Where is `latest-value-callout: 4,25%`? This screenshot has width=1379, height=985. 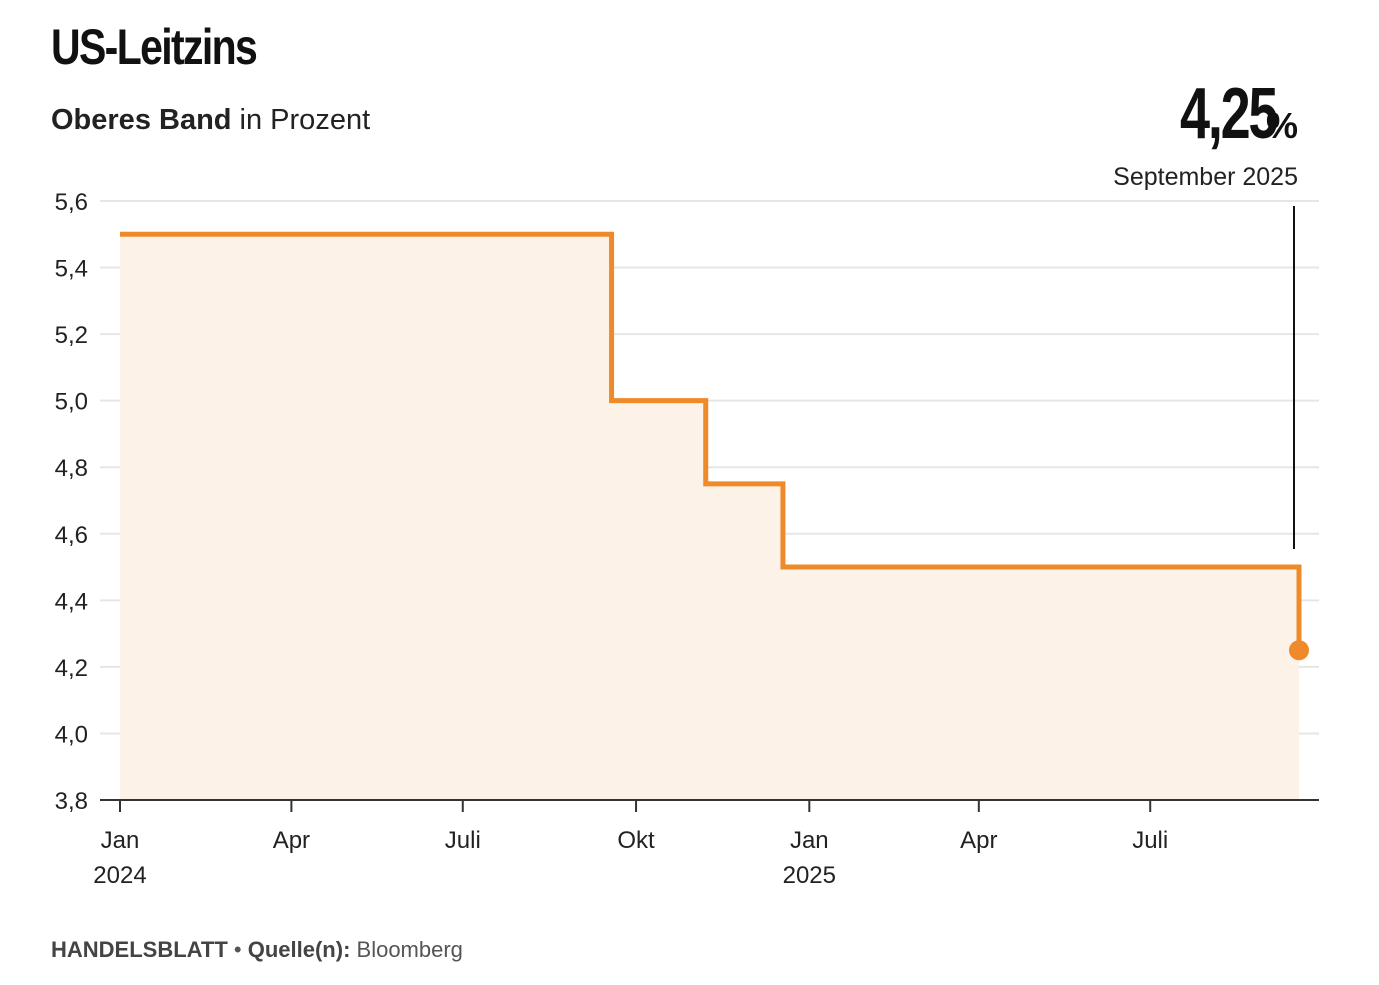 latest-value-callout: 4,25% is located at coordinates (1223, 114).